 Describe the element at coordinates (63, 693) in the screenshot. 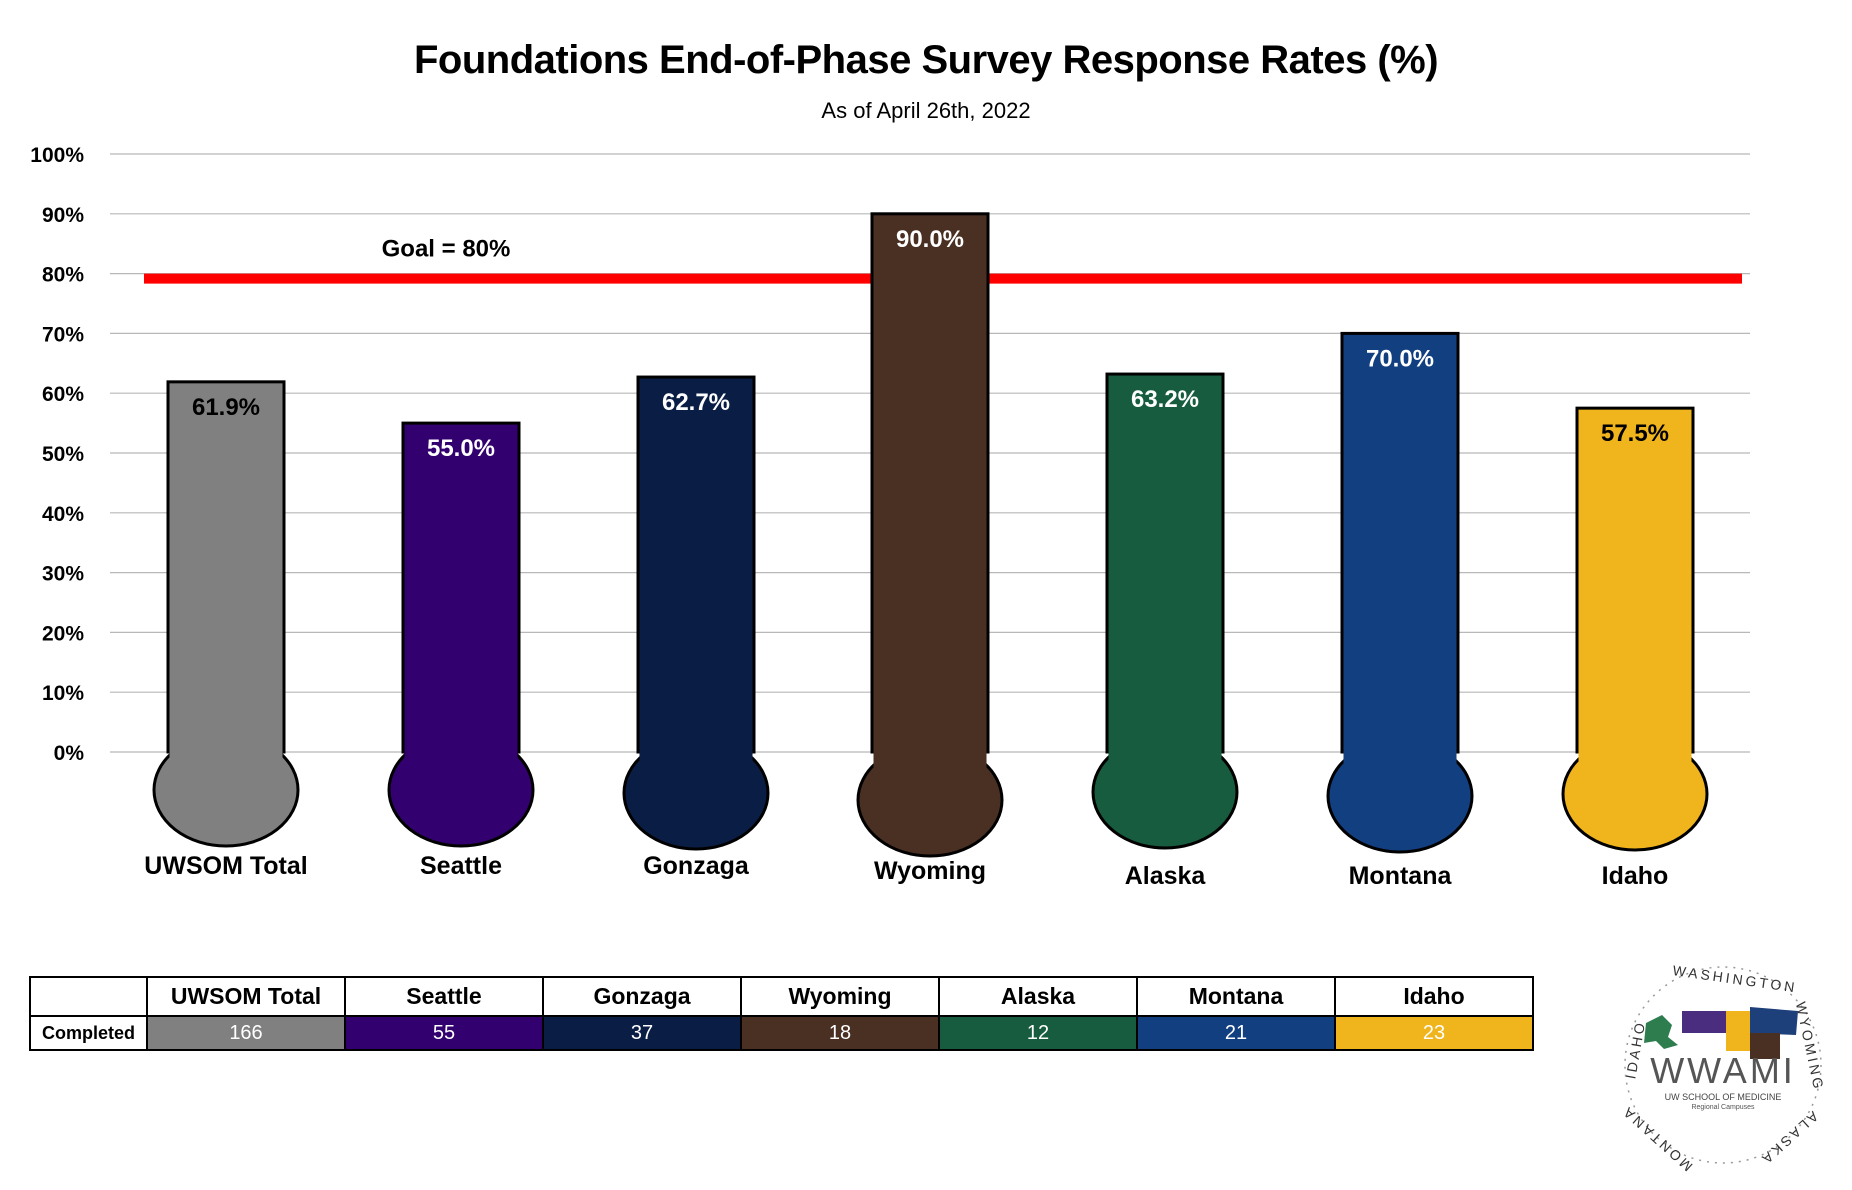

I see `y-tick-label-10: 10%` at that location.